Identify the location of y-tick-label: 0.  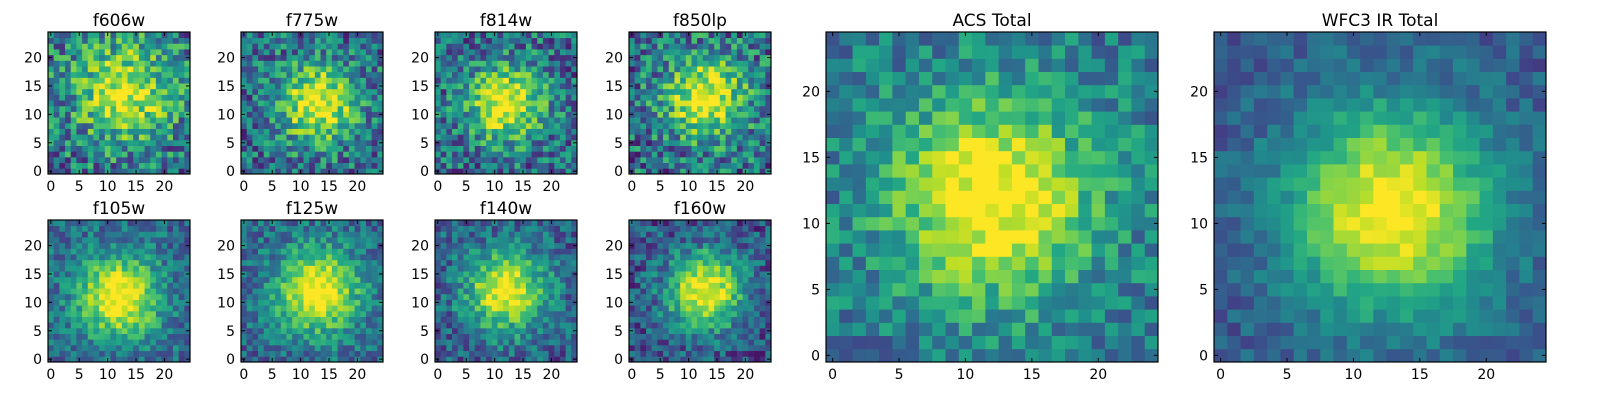
(230, 172).